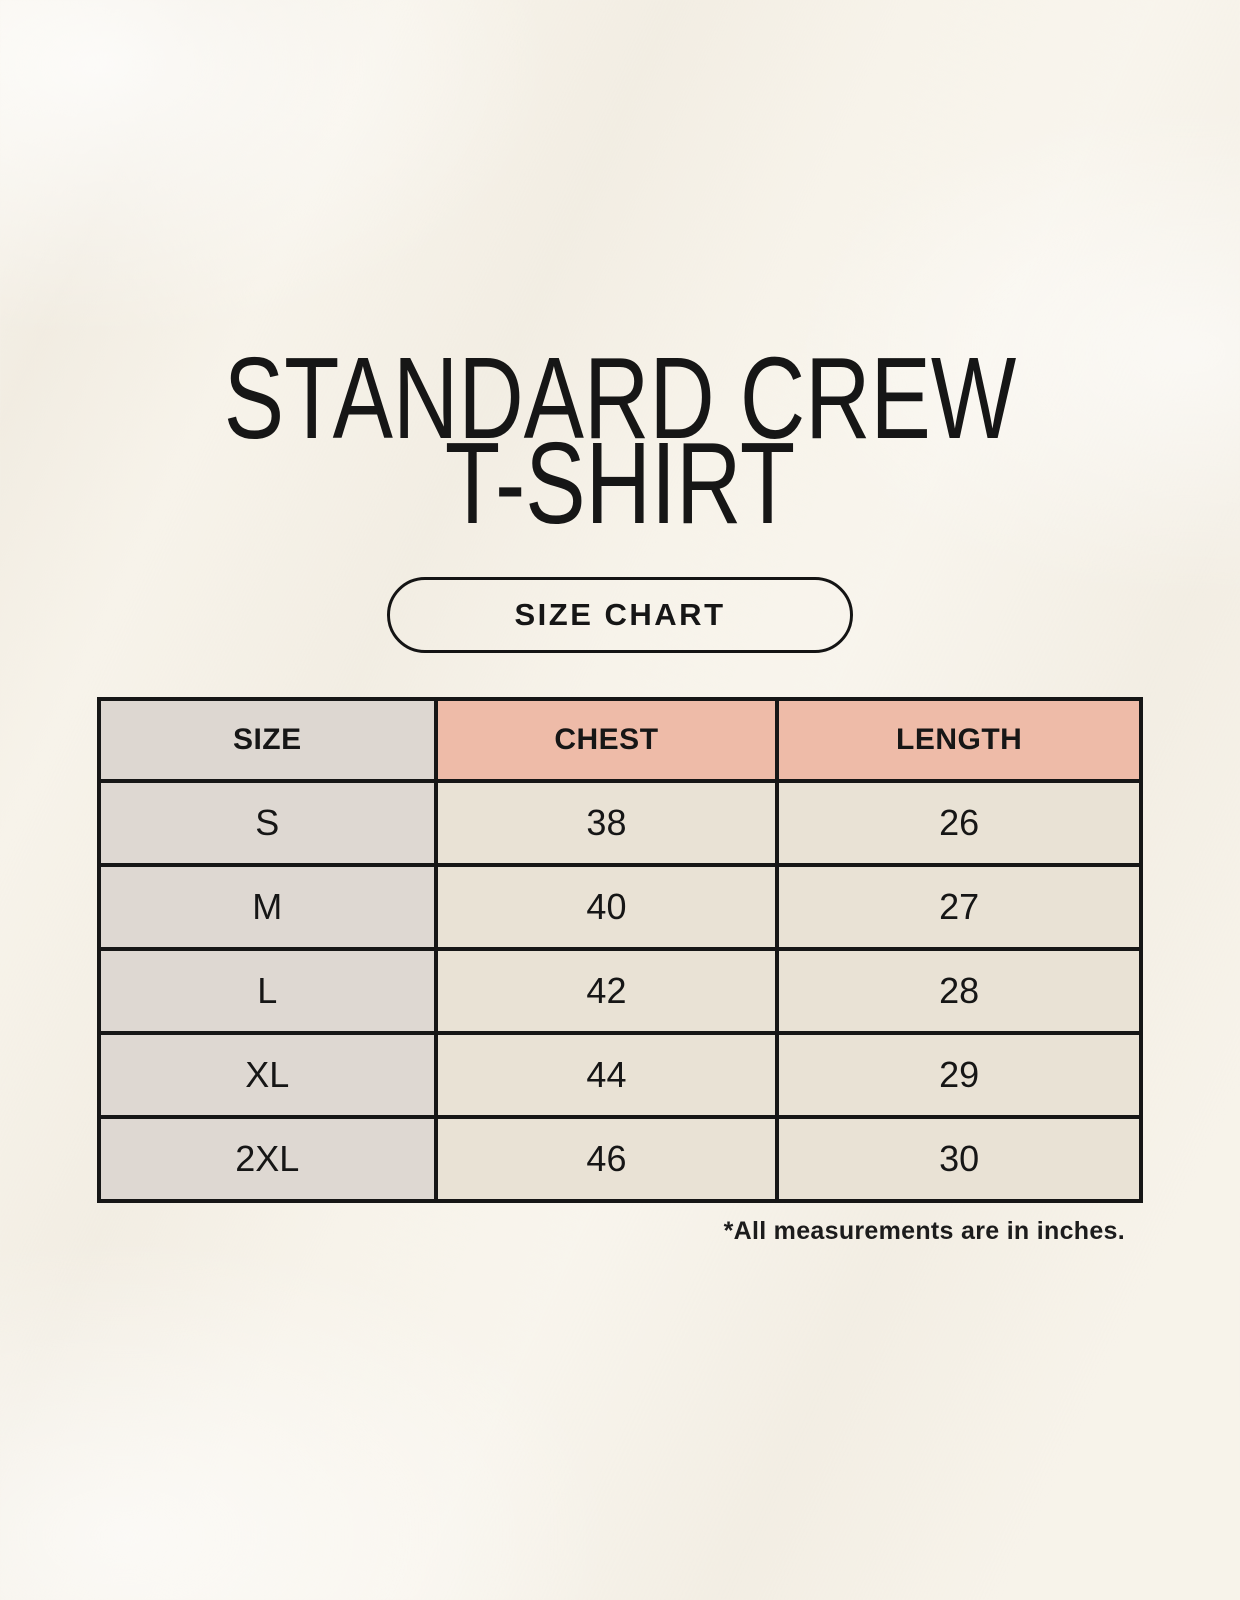 This screenshot has width=1240, height=1600. Describe the element at coordinates (959, 1075) in the screenshot. I see `table-cell-length: 29` at that location.